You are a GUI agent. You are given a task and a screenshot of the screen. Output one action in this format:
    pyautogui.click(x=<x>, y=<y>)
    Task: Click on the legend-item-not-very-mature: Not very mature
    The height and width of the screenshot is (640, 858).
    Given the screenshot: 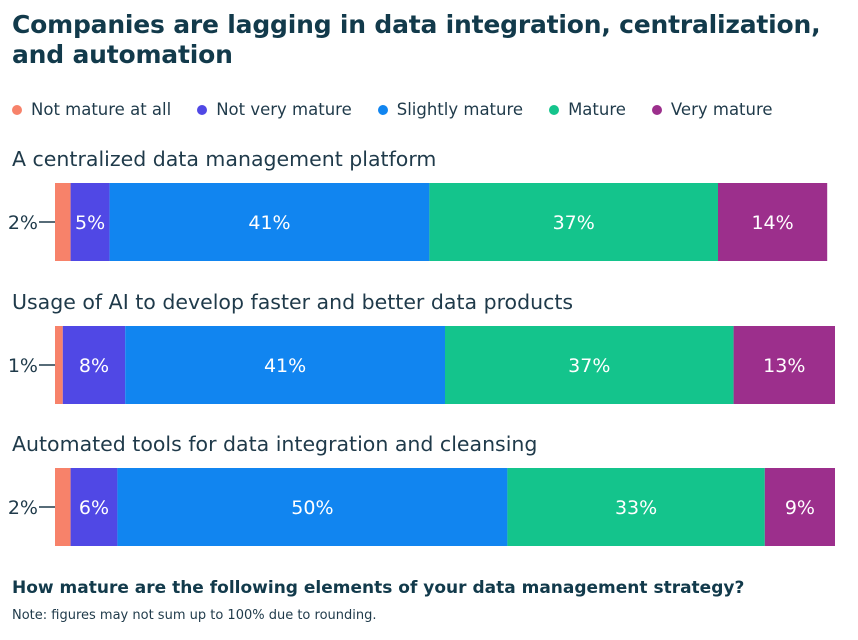 What is the action you would take?
    pyautogui.click(x=274, y=109)
    